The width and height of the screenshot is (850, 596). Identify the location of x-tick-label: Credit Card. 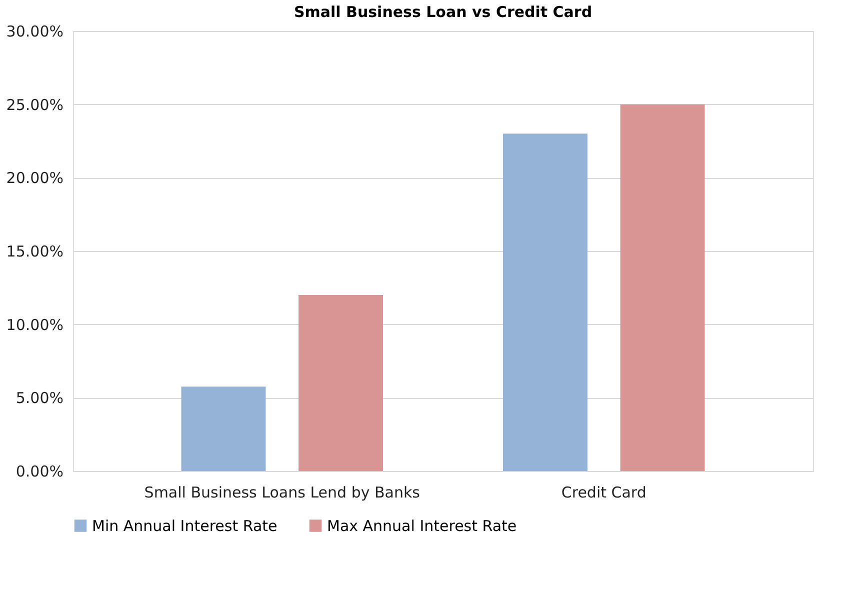
(603, 493).